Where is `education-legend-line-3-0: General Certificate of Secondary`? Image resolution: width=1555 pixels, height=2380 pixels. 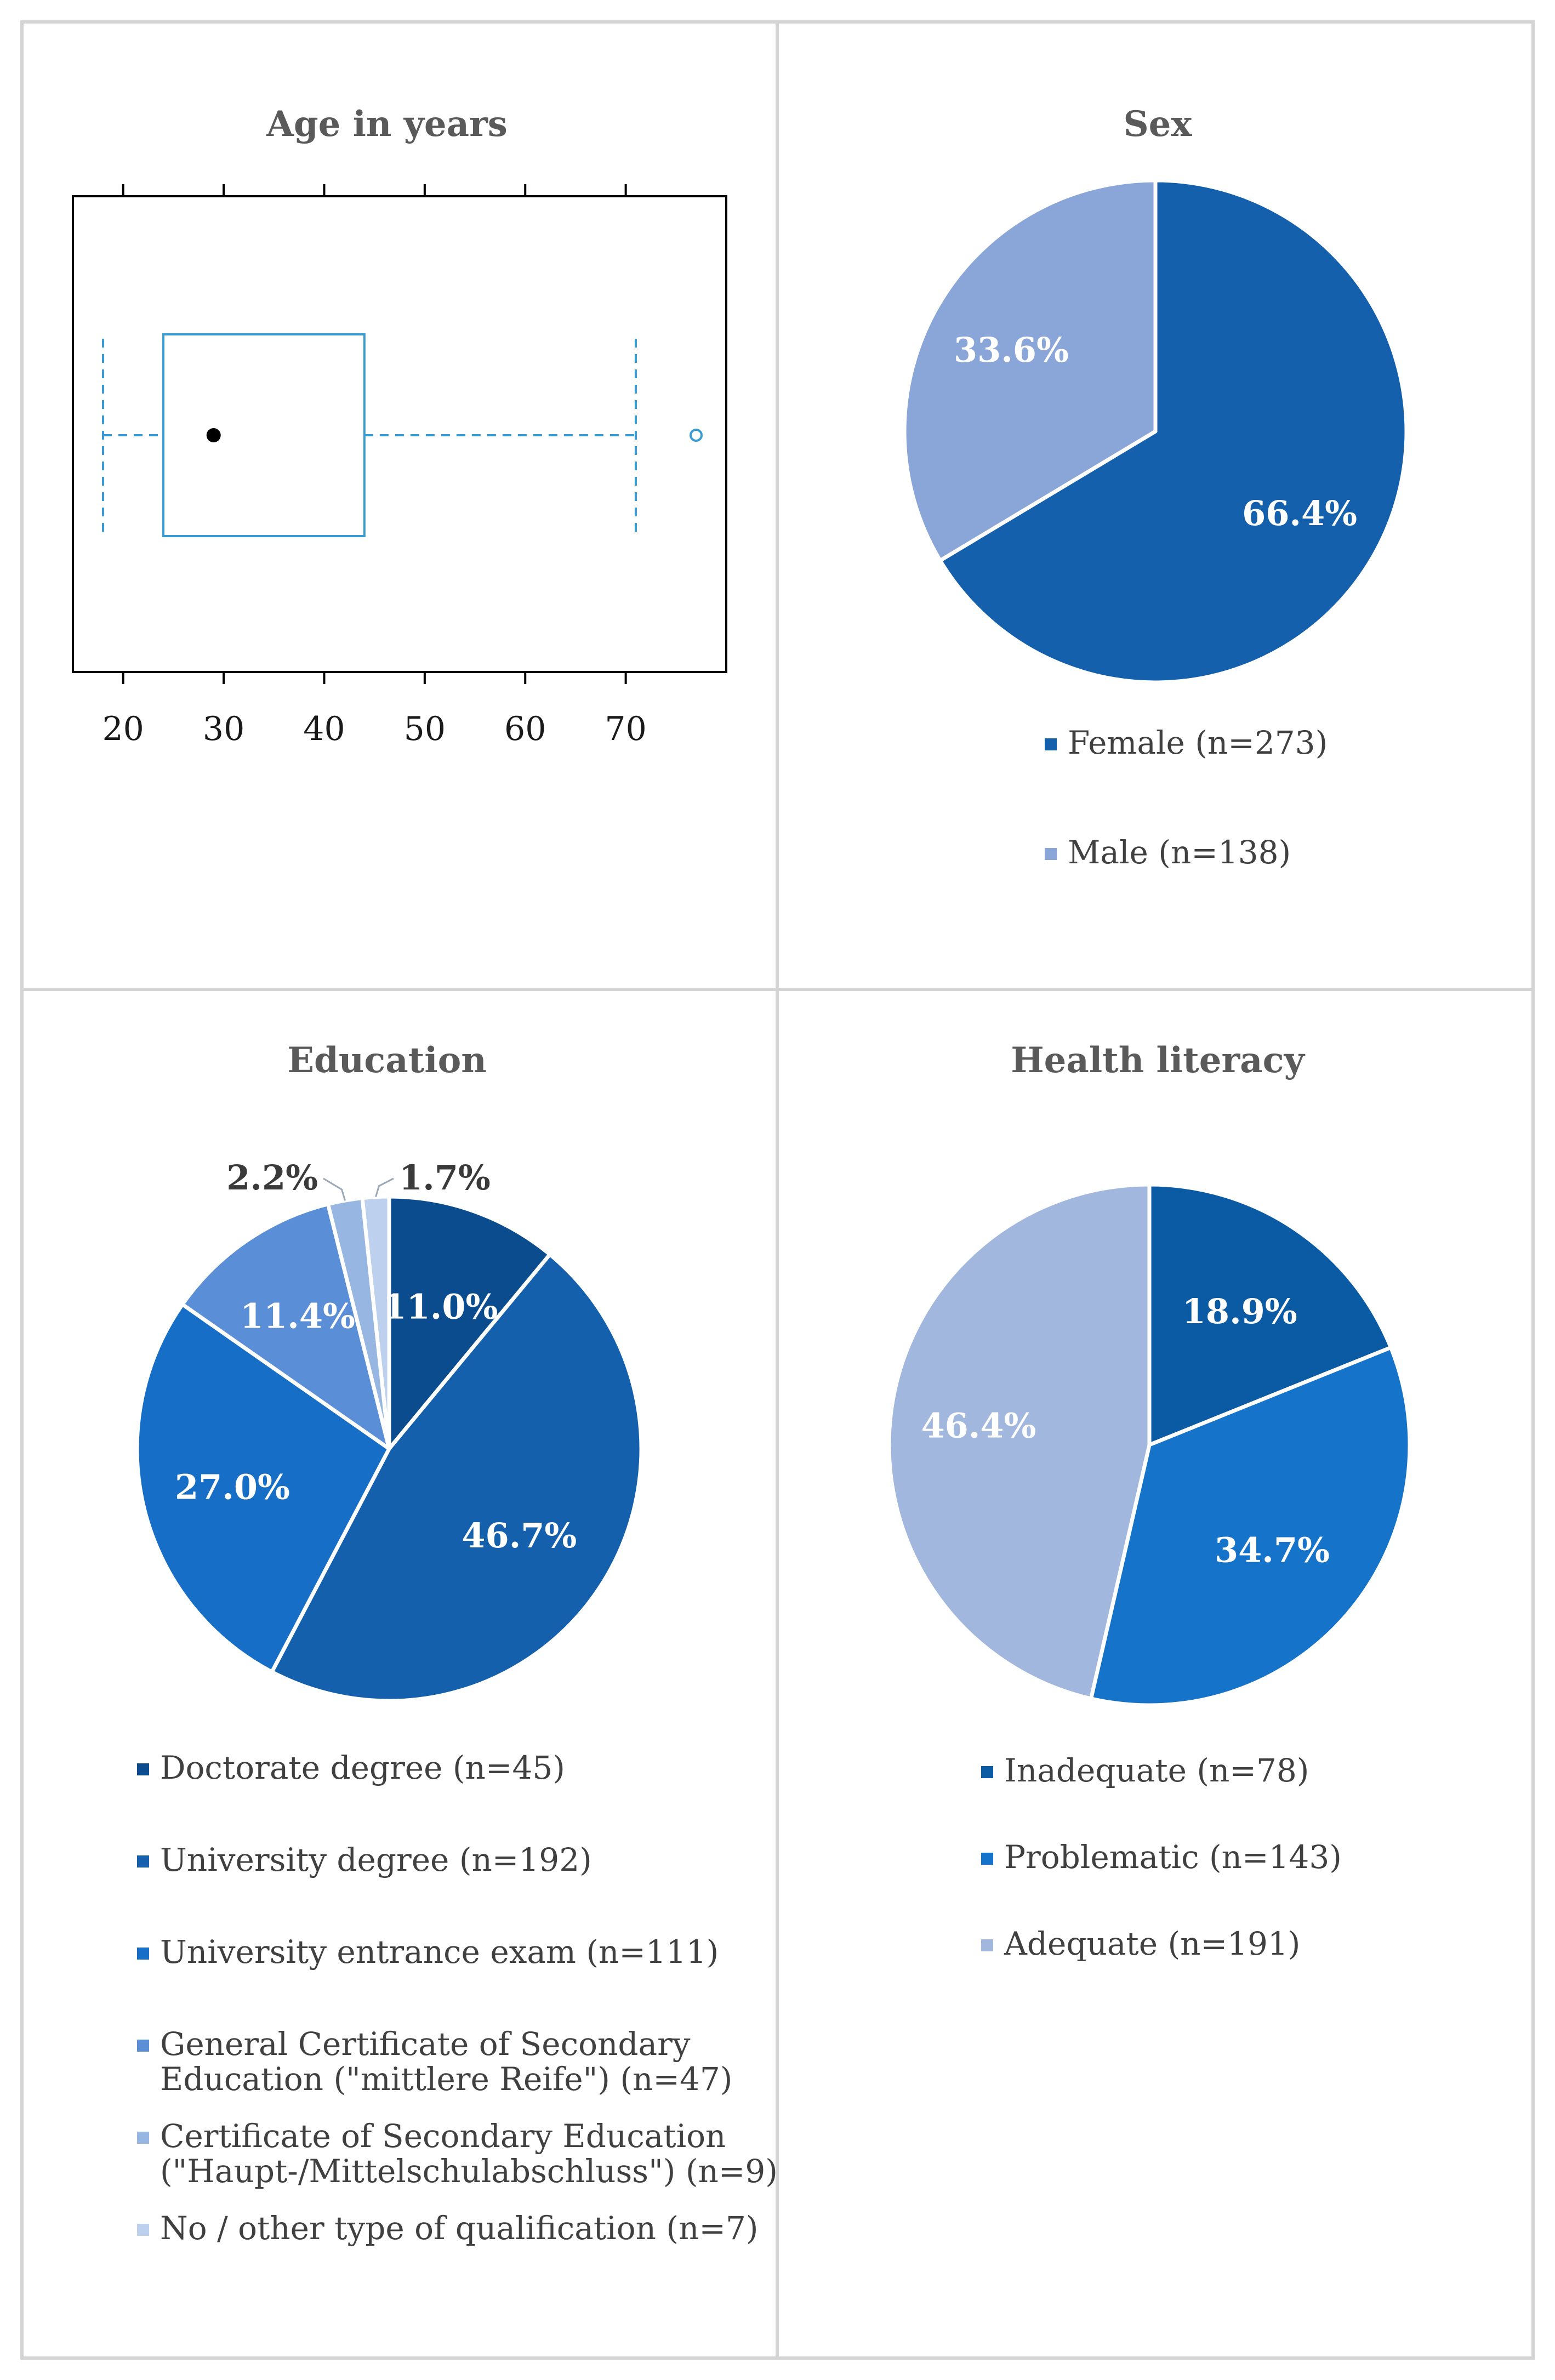 education-legend-line-3-0: General Certificate of Secondary is located at coordinates (425, 2044).